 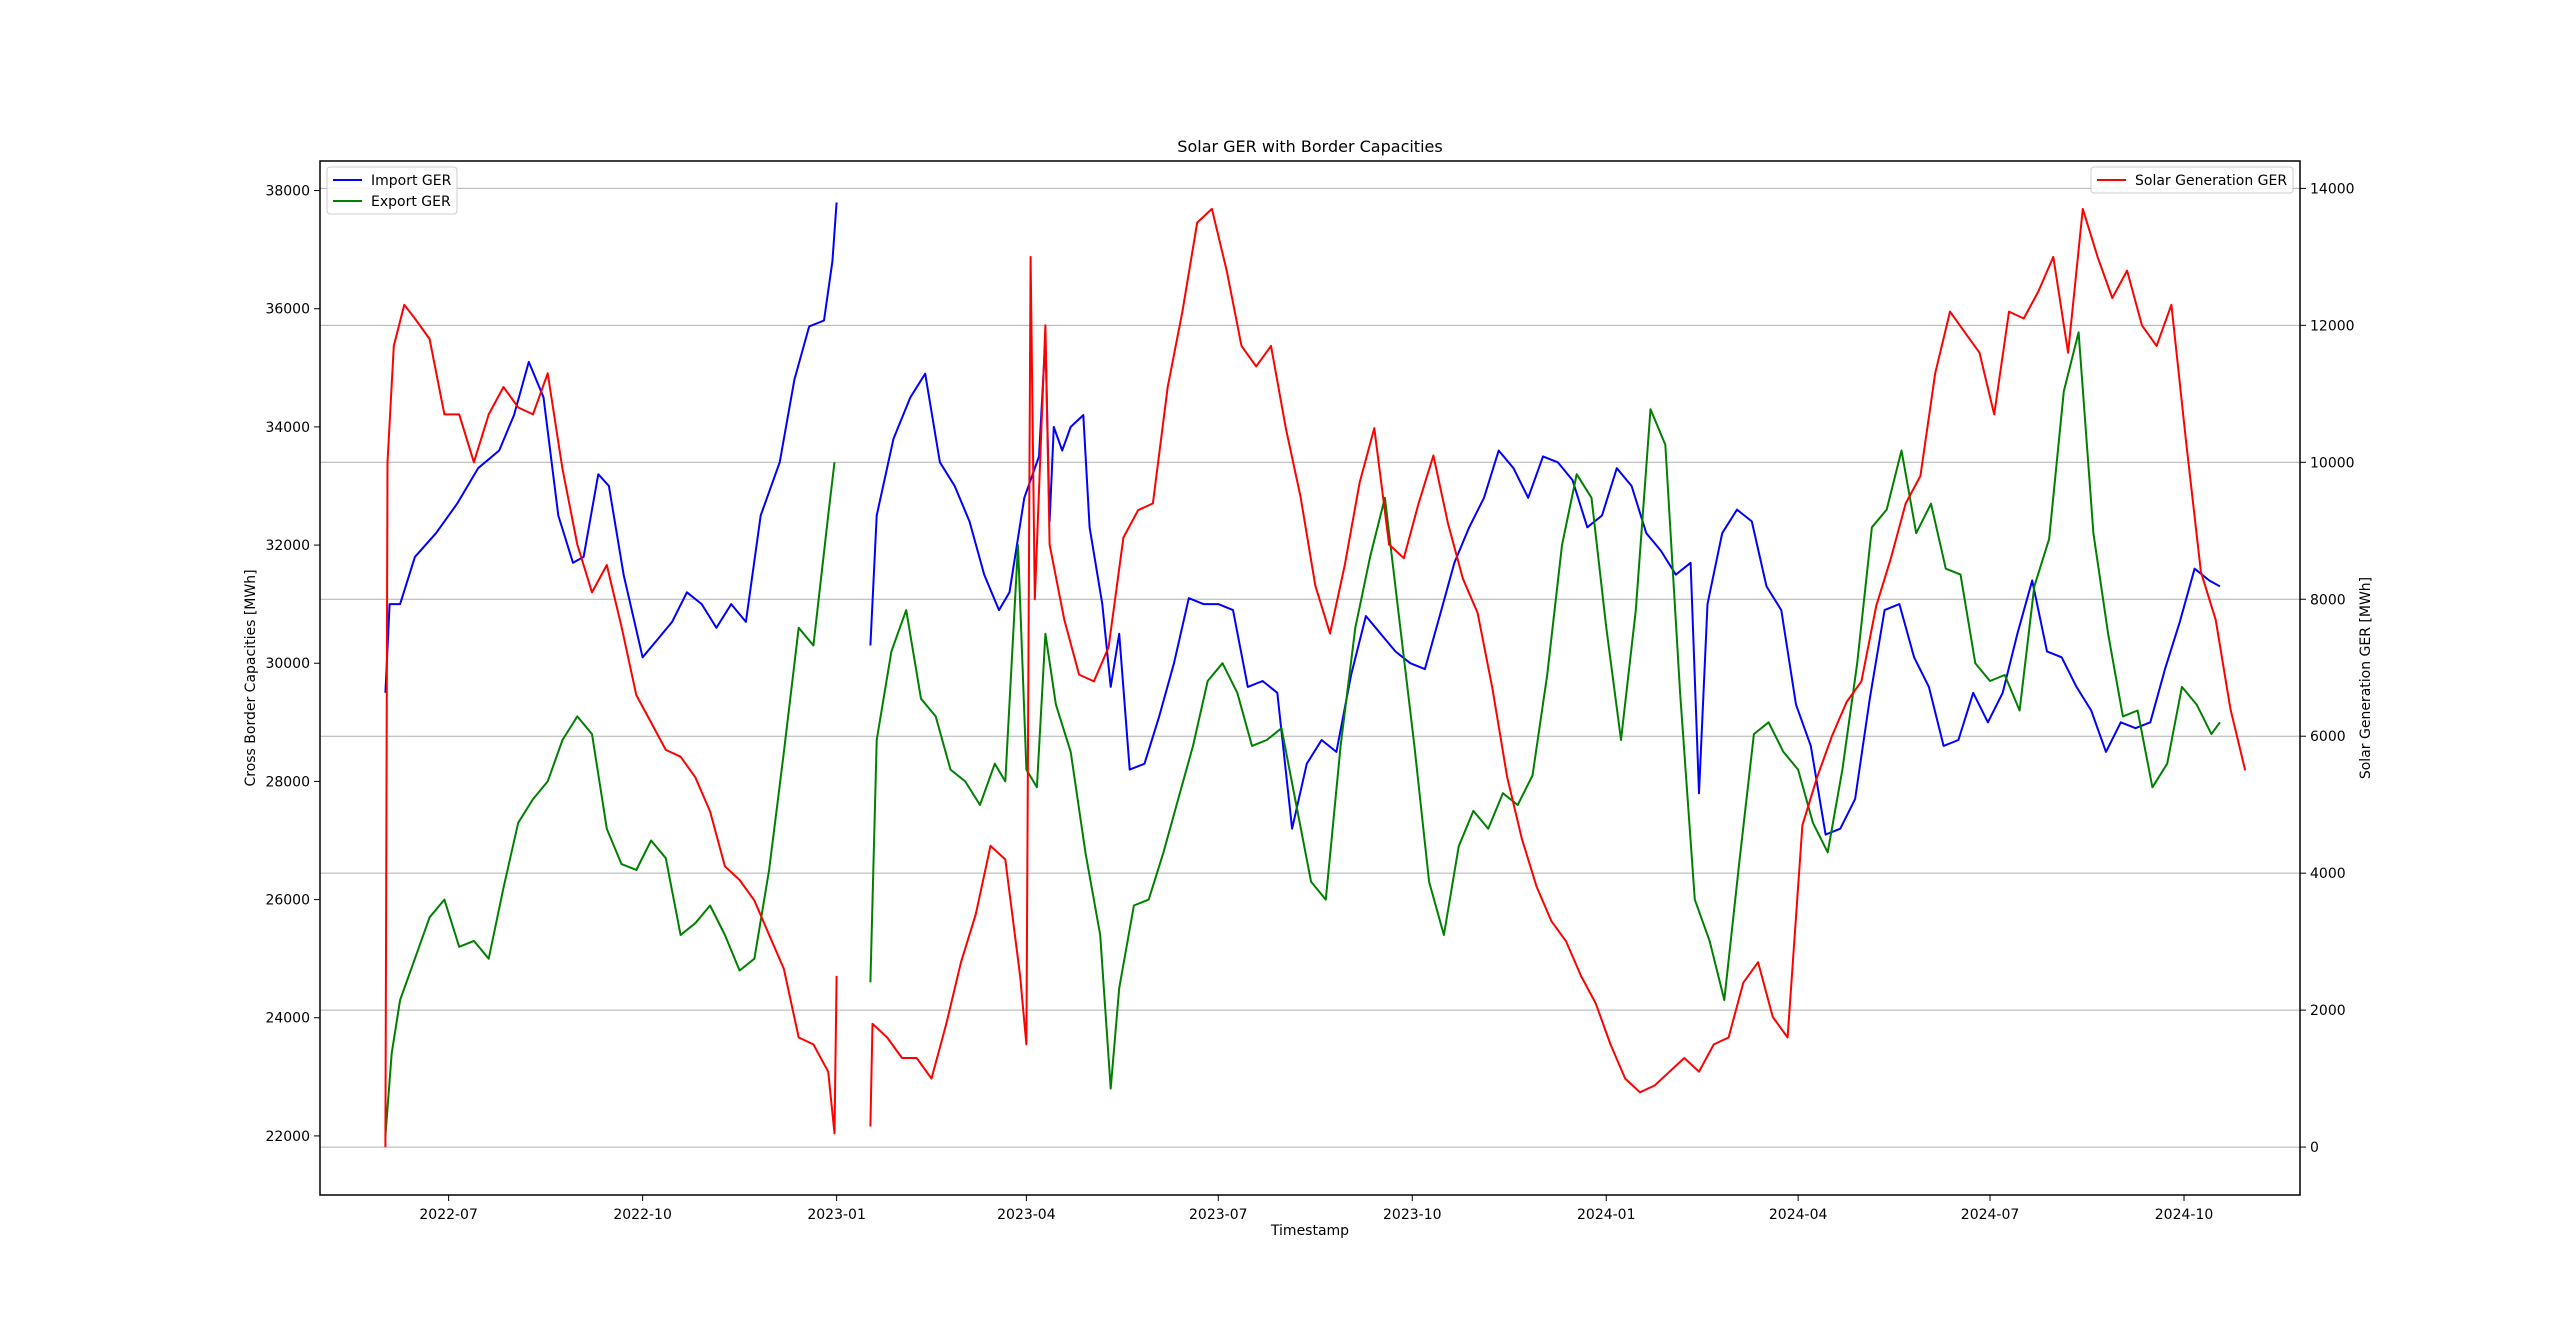 I want to click on legend-left: Import GER Export GER, so click(x=392, y=190).